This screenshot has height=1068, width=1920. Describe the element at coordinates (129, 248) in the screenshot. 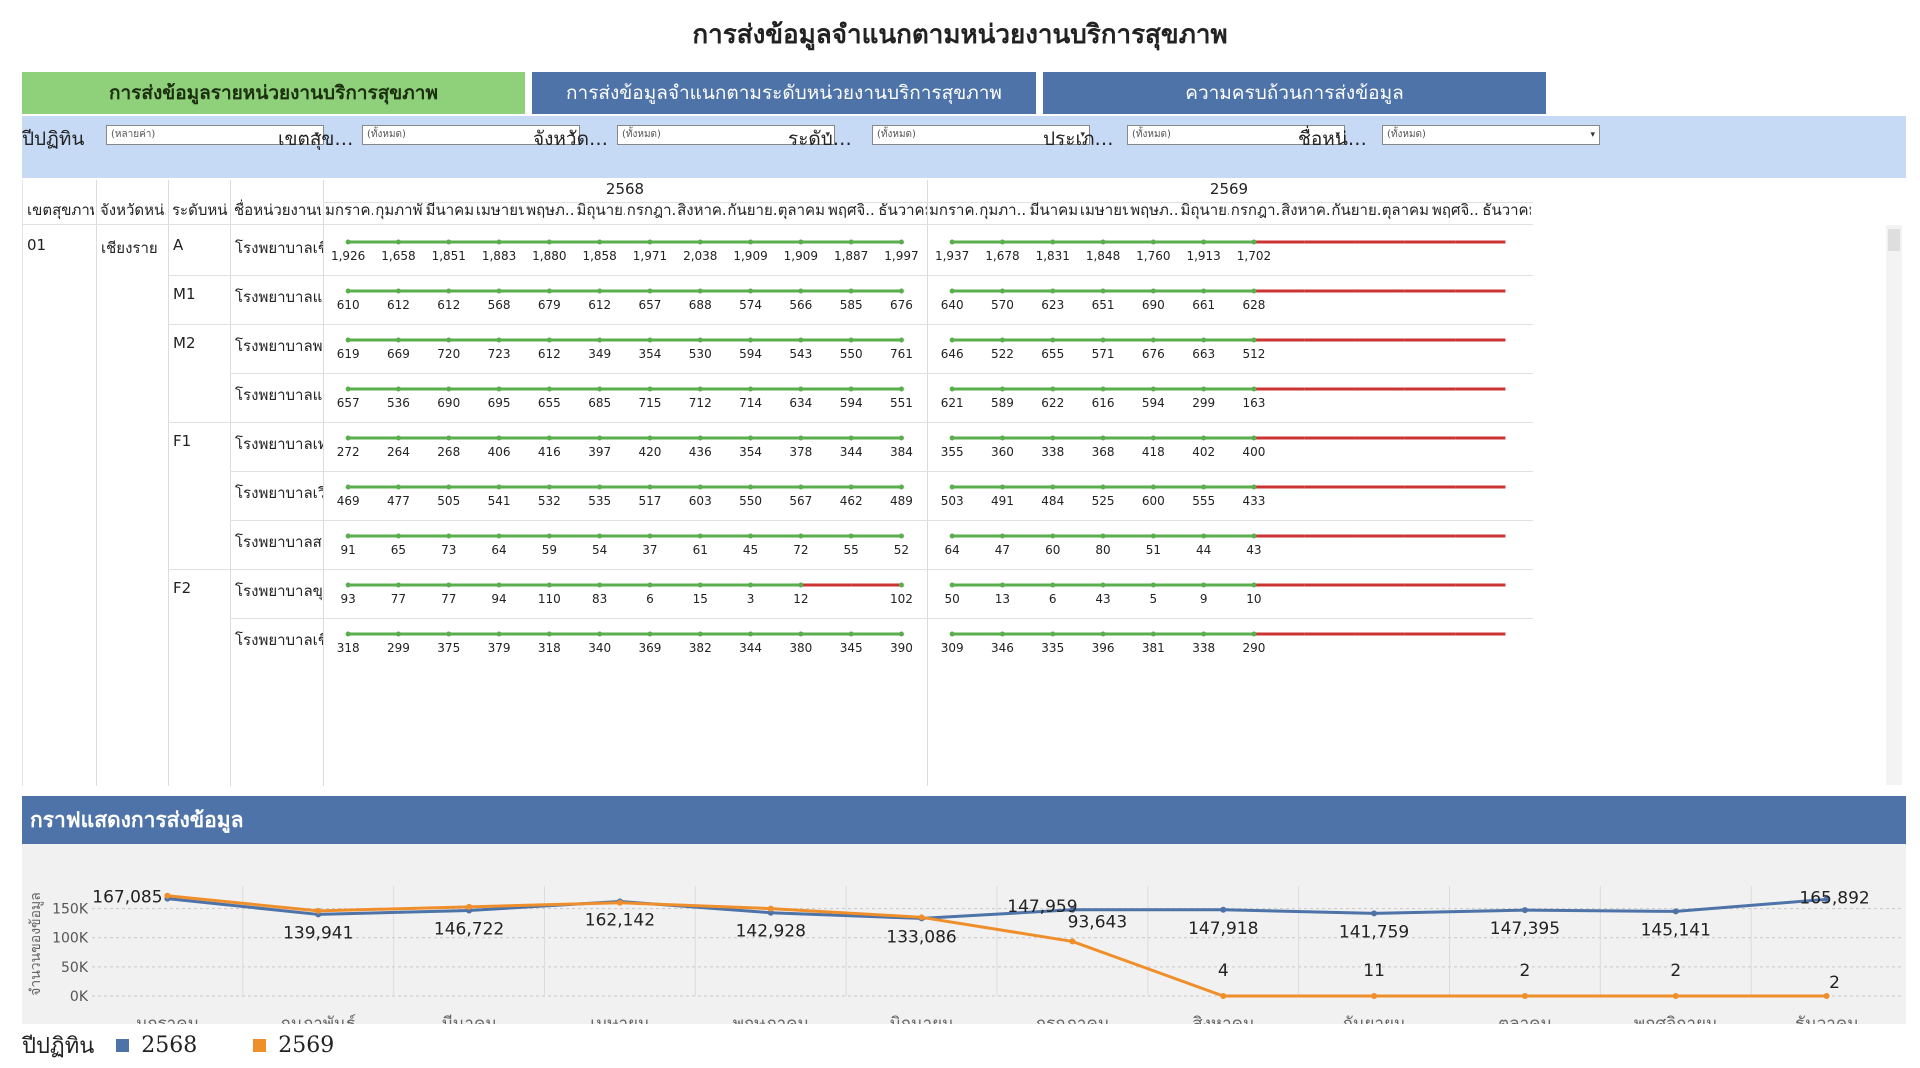

I see `province-cell: เชียงราย` at that location.